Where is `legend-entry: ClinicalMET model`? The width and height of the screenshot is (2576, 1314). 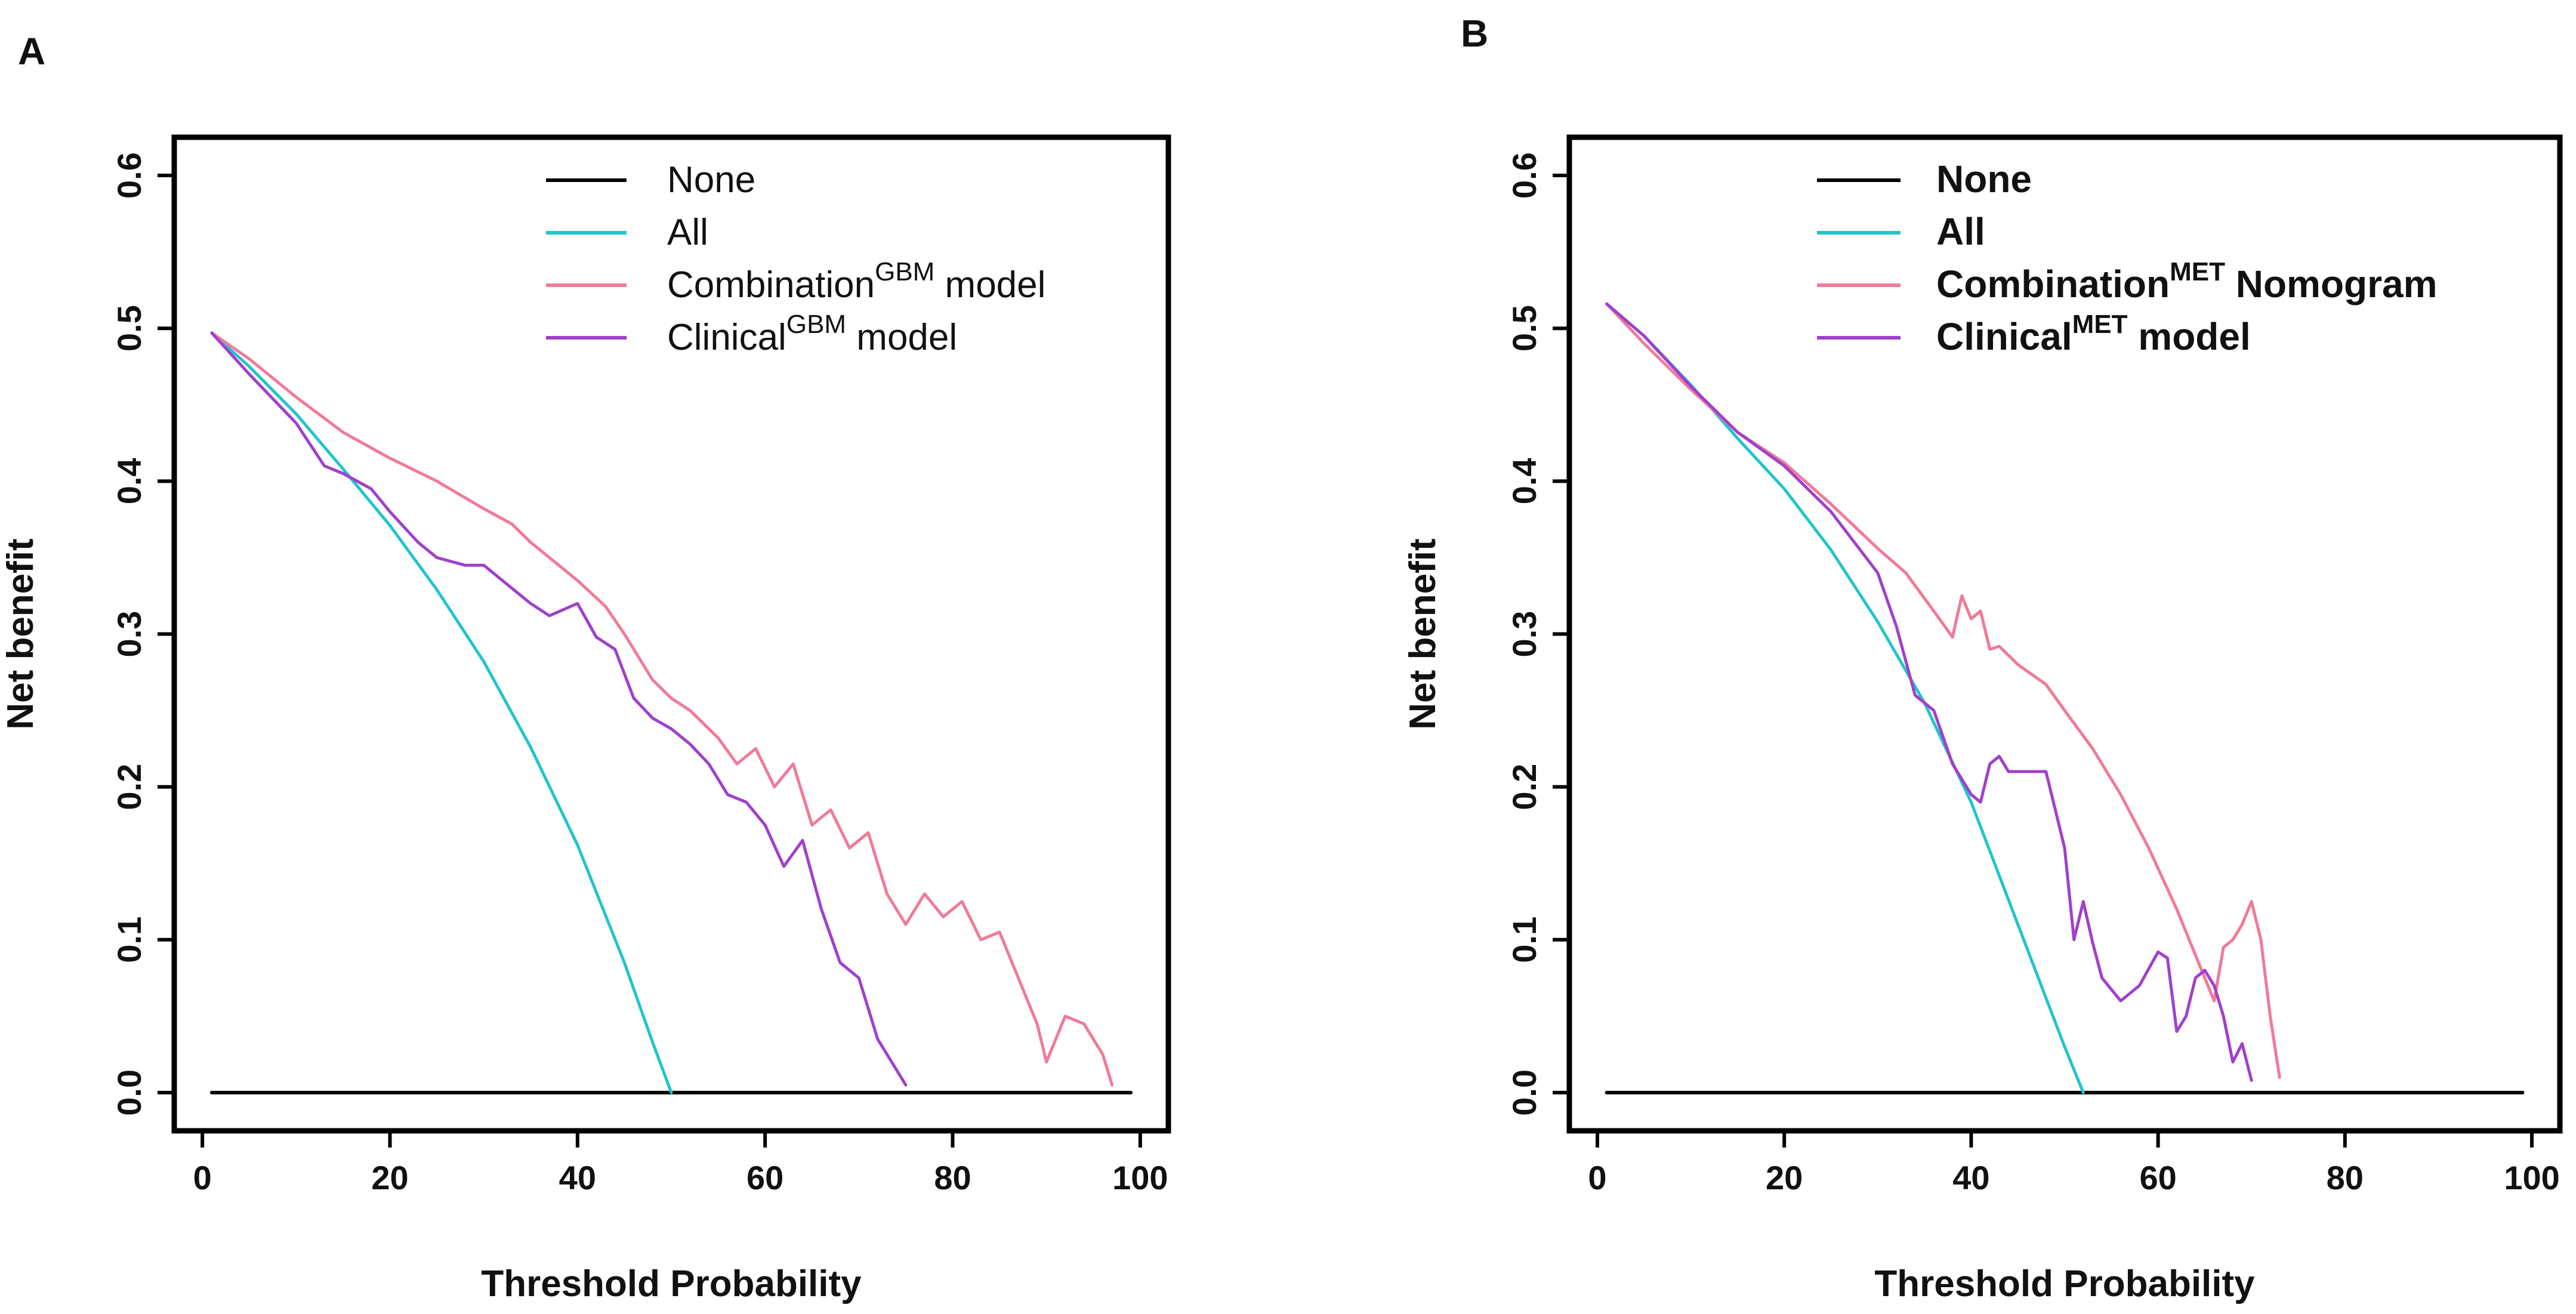 legend-entry: ClinicalMET model is located at coordinates (2093, 334).